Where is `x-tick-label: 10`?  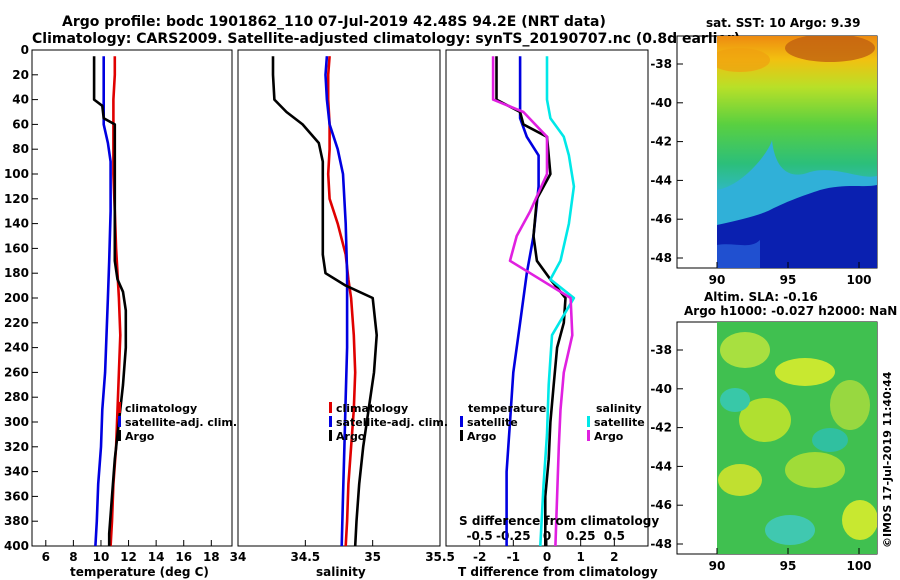 x-tick-label: 10 is located at coordinates (101, 557).